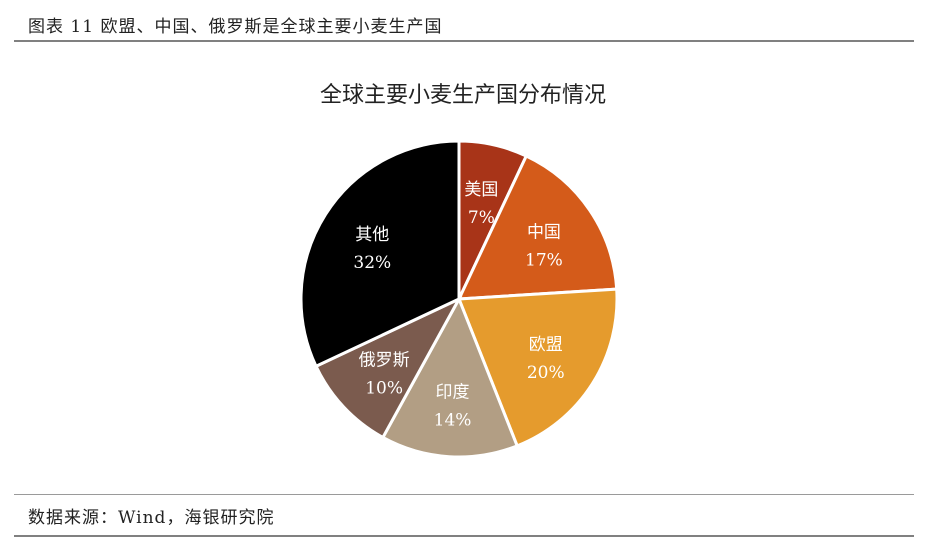 The image size is (930, 548). I want to click on slice-value-label: 17%, so click(544, 260).